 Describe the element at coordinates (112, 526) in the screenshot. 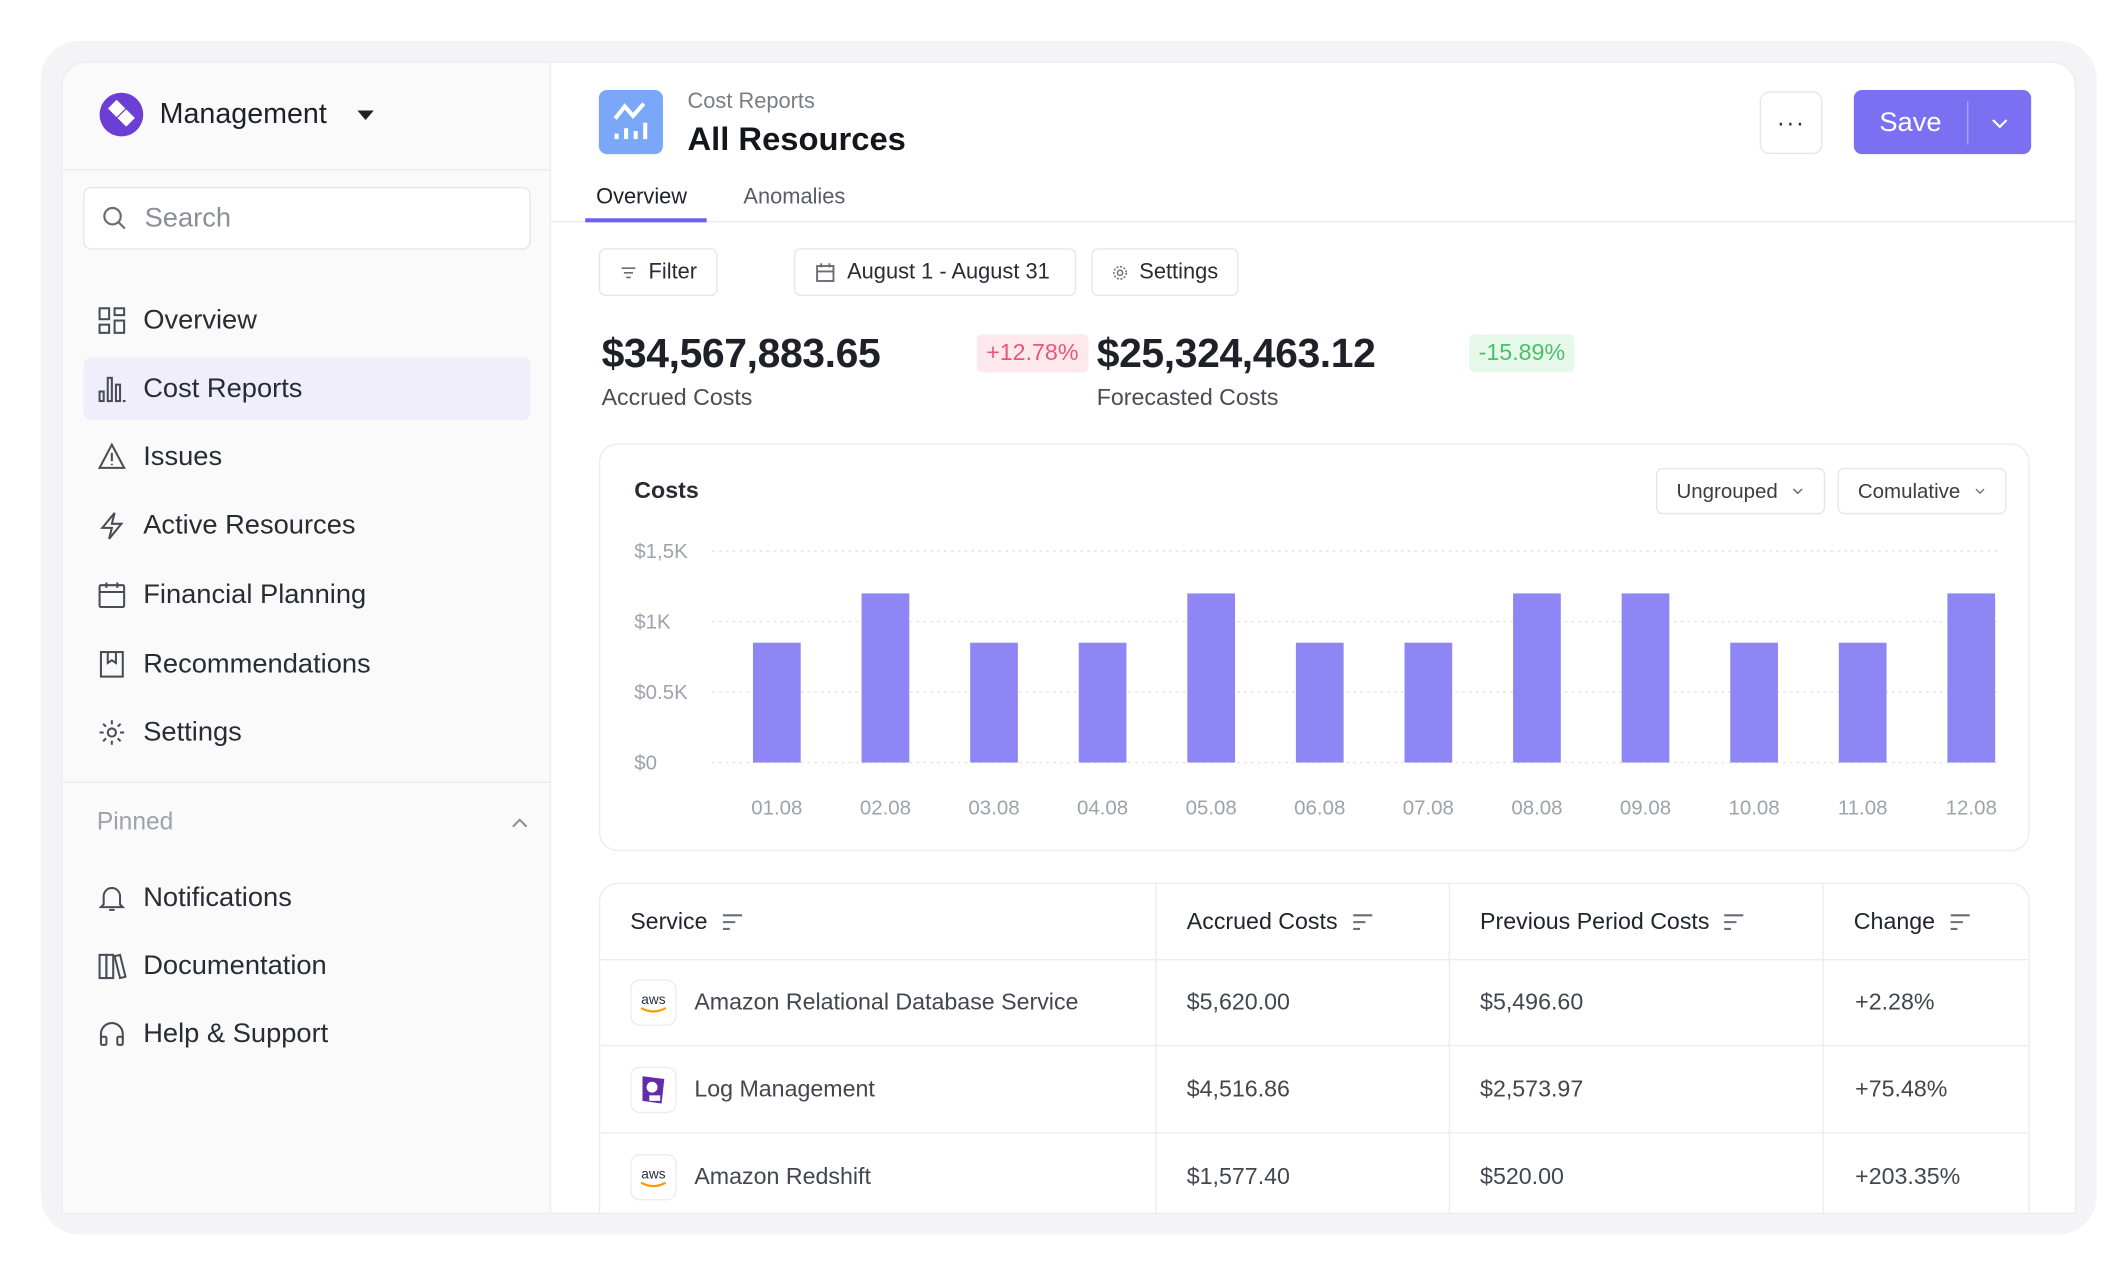

I see `lightning-icon` at that location.